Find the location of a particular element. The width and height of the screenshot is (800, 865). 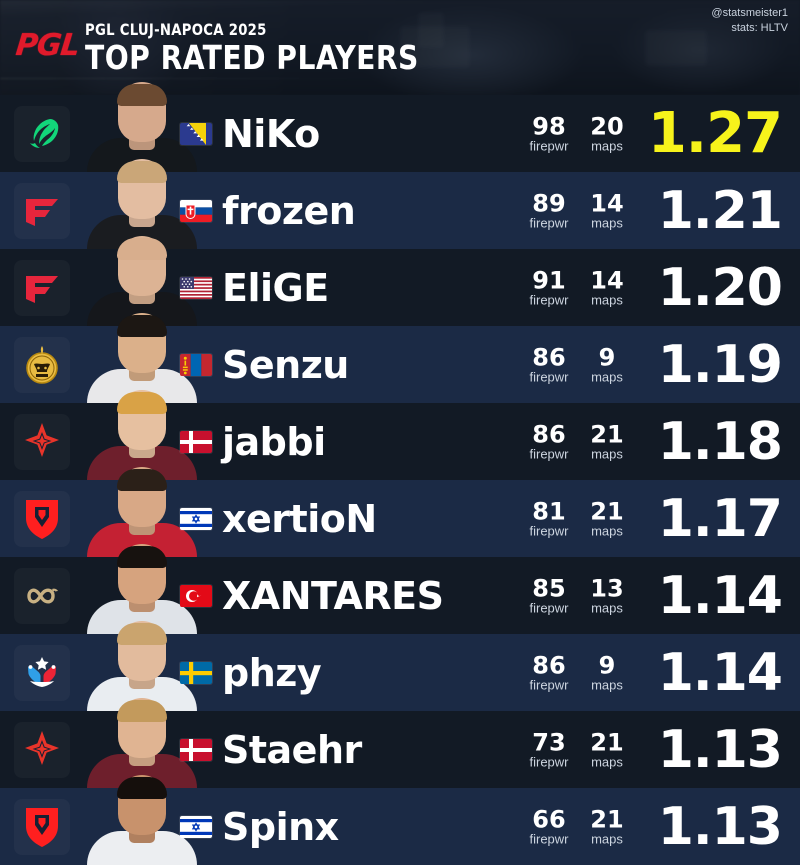

country-flag-sk is located at coordinates (196, 210).